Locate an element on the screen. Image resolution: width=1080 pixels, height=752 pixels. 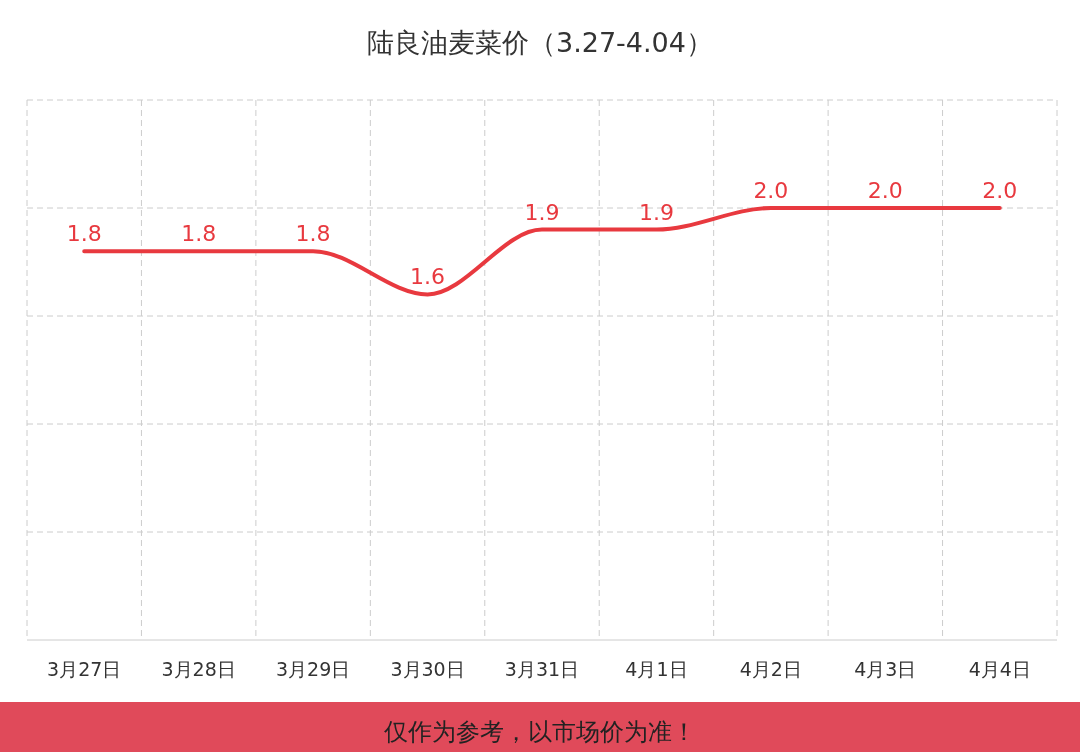
chart-title: 陆良油麦菜价（3.27-4.04） is located at coordinates (540, 42).